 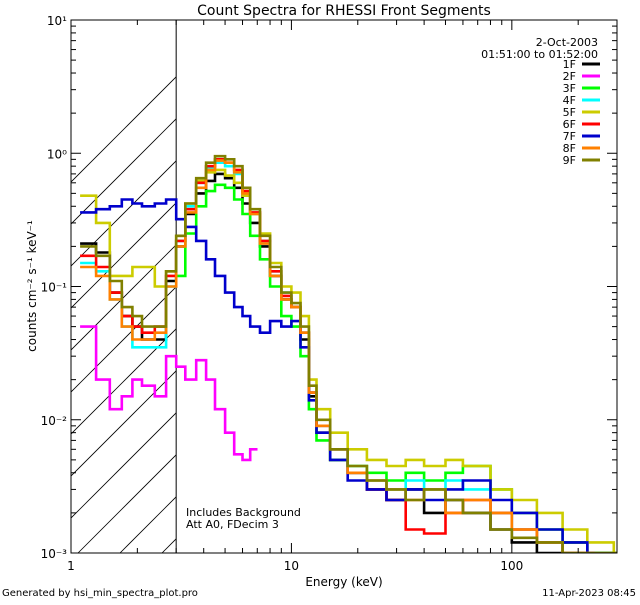 What do you see at coordinates (344, 11) in the screenshot?
I see `chart-title: Count Spectra for RHESSI Front Segments` at bounding box center [344, 11].